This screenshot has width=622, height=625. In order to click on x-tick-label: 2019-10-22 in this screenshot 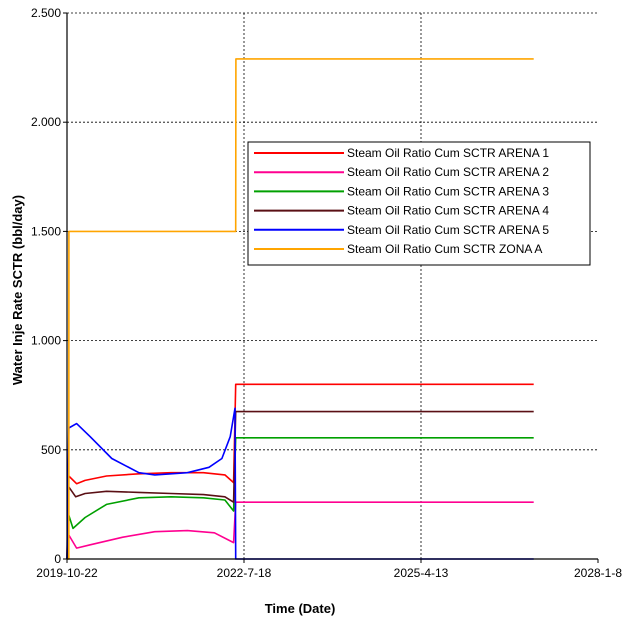, I will do `click(67, 573)`.